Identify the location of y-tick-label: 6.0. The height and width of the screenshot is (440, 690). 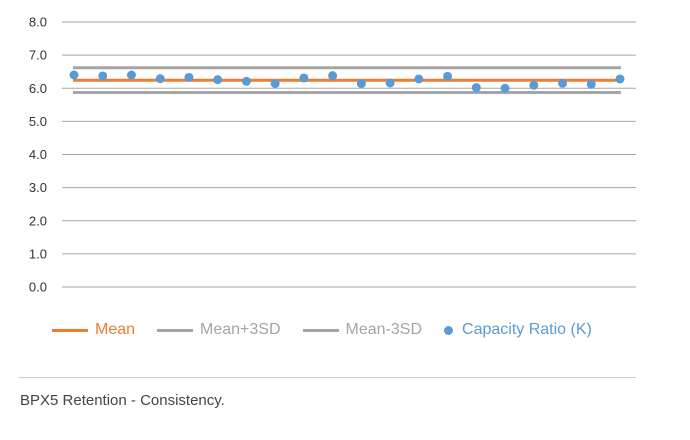
(38, 88).